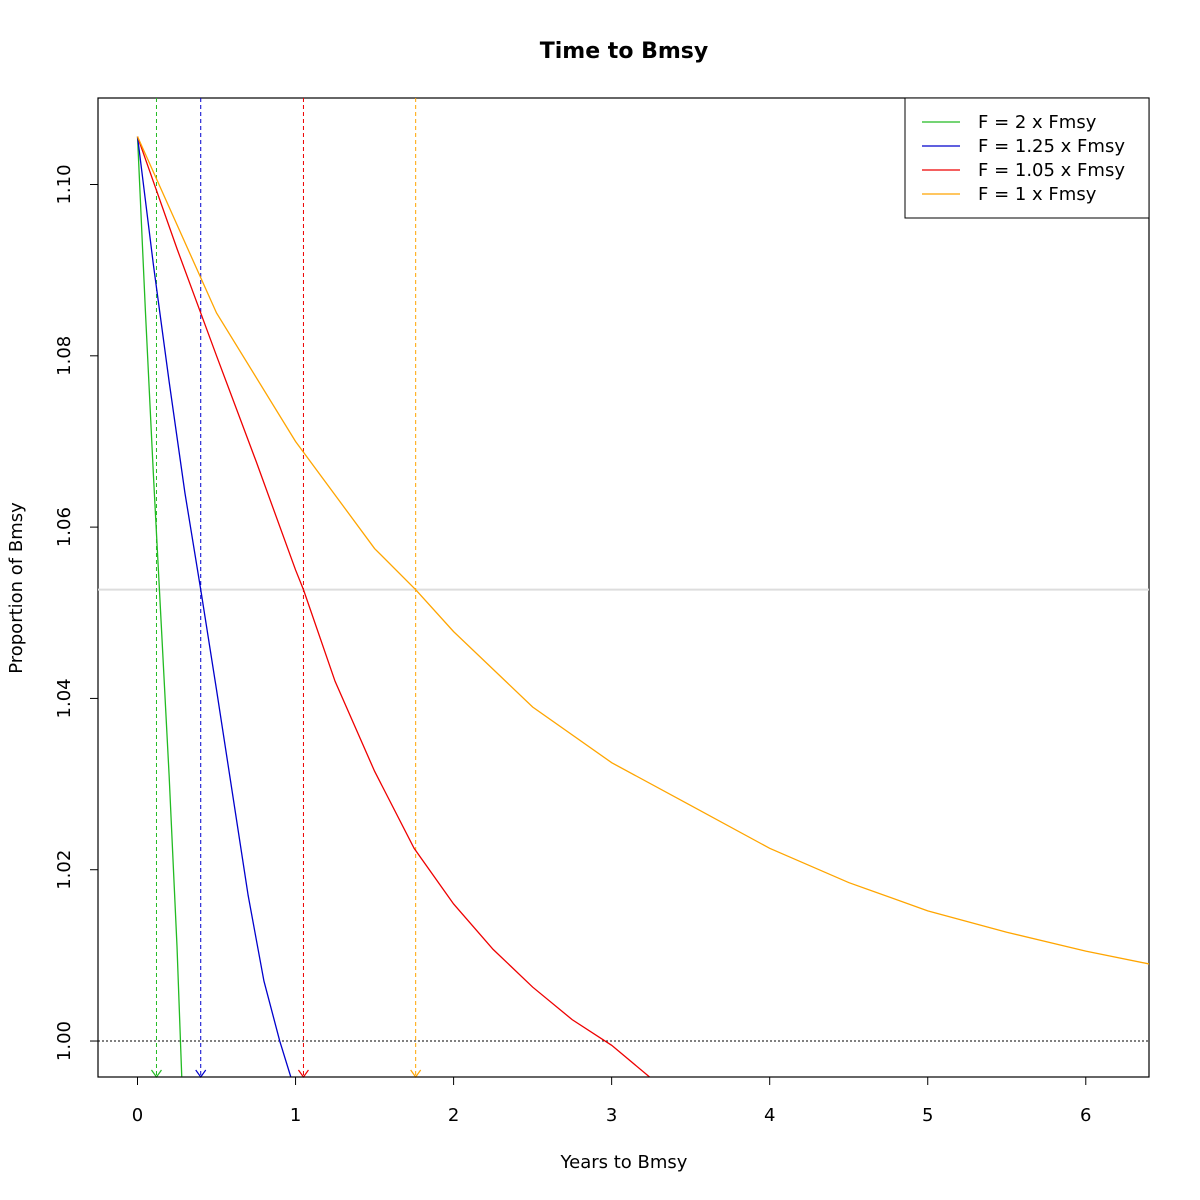 The image size is (1200, 1200). What do you see at coordinates (611, 1115) in the screenshot?
I see `x-tick-label: 3` at bounding box center [611, 1115].